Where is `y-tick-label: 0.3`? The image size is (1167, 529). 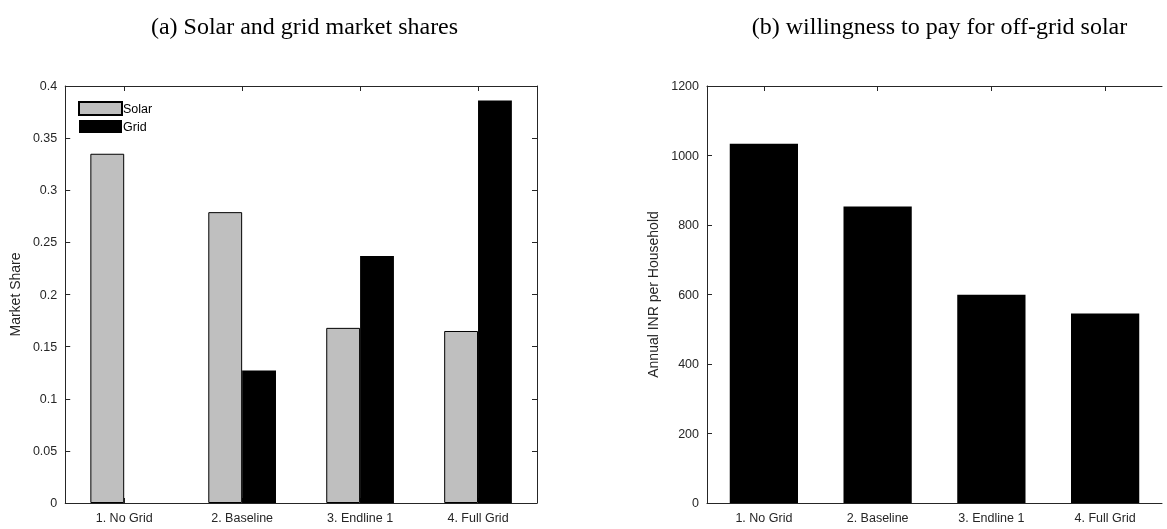
y-tick-label: 0.3 is located at coordinates (48, 190).